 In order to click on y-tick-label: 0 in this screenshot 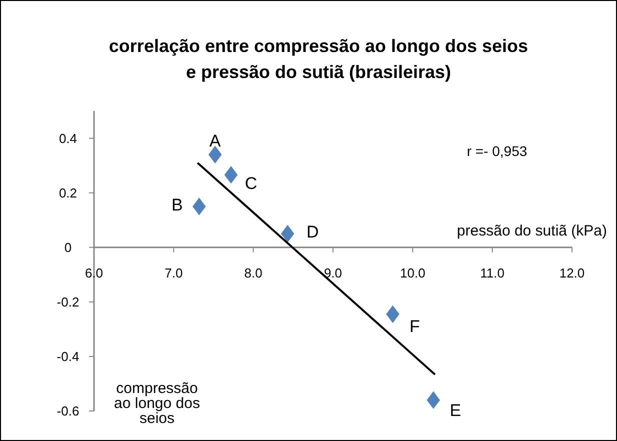, I will do `click(68, 247)`.